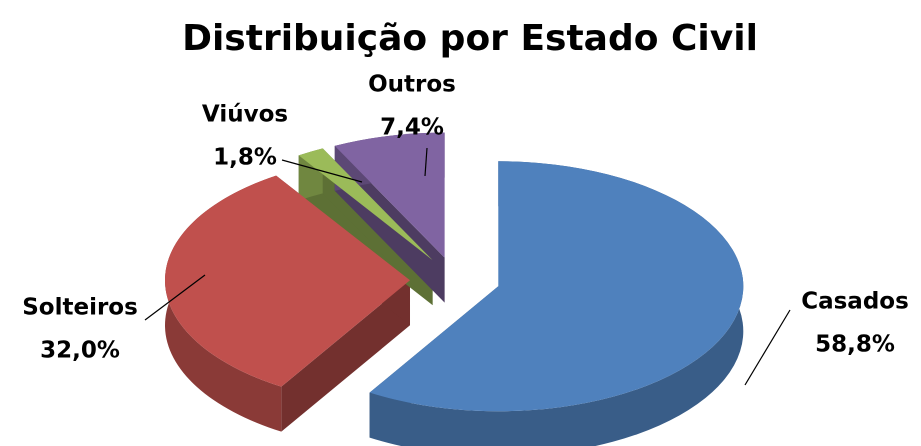  I want to click on slice-value-label: 7,4%, so click(412, 128).